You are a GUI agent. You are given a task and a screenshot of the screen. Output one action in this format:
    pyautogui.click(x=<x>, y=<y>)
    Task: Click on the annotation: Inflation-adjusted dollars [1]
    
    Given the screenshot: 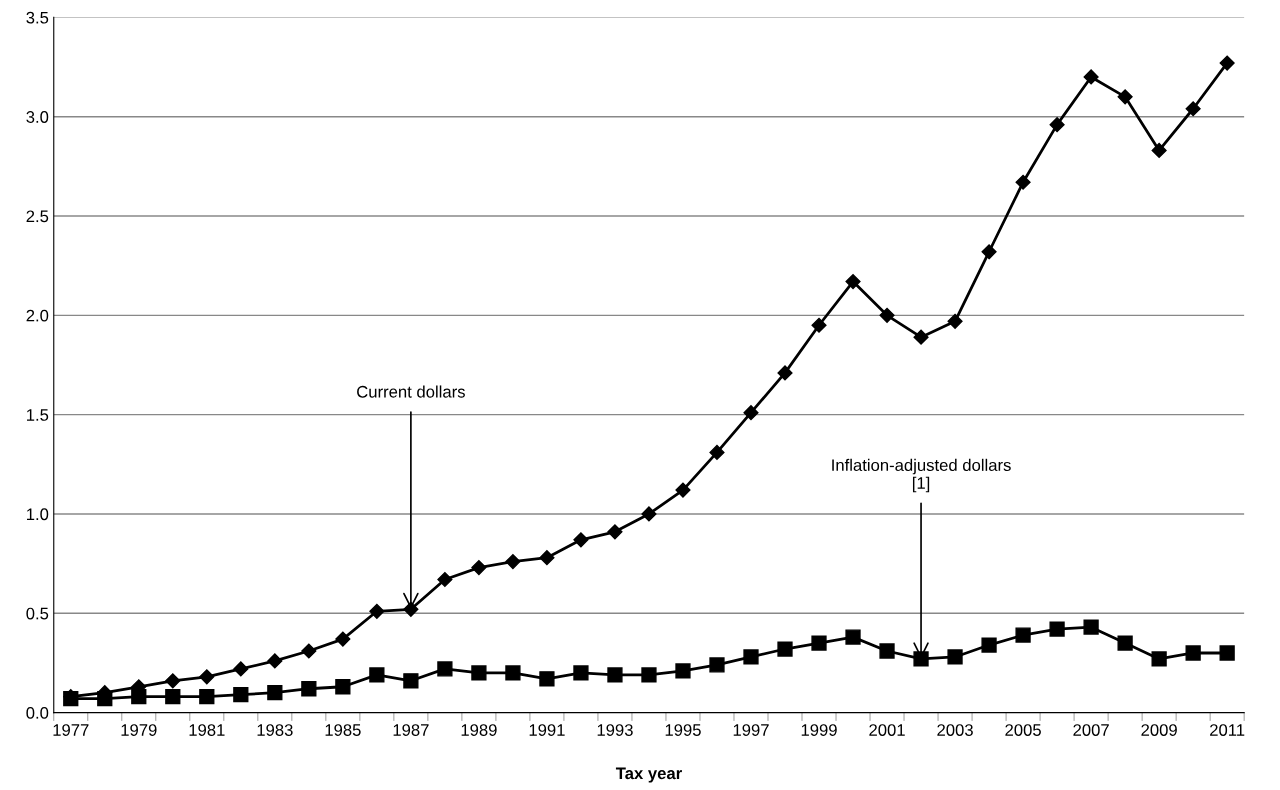 What is the action you would take?
    pyautogui.click(x=921, y=475)
    